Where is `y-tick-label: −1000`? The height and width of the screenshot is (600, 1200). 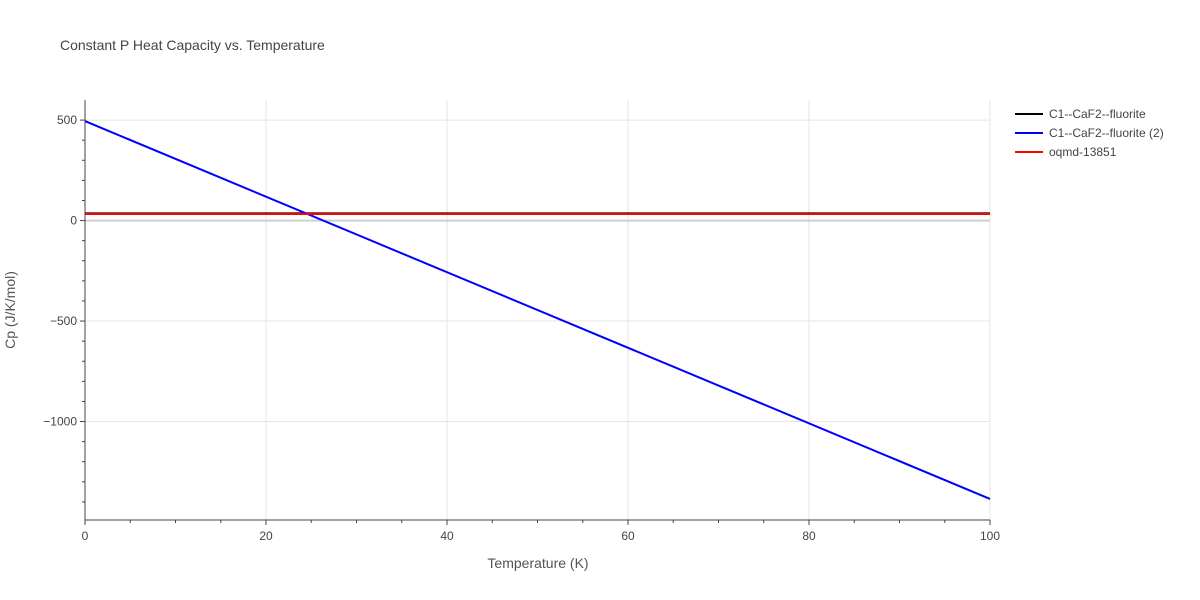
y-tick-label: −1000 is located at coordinates (60, 422).